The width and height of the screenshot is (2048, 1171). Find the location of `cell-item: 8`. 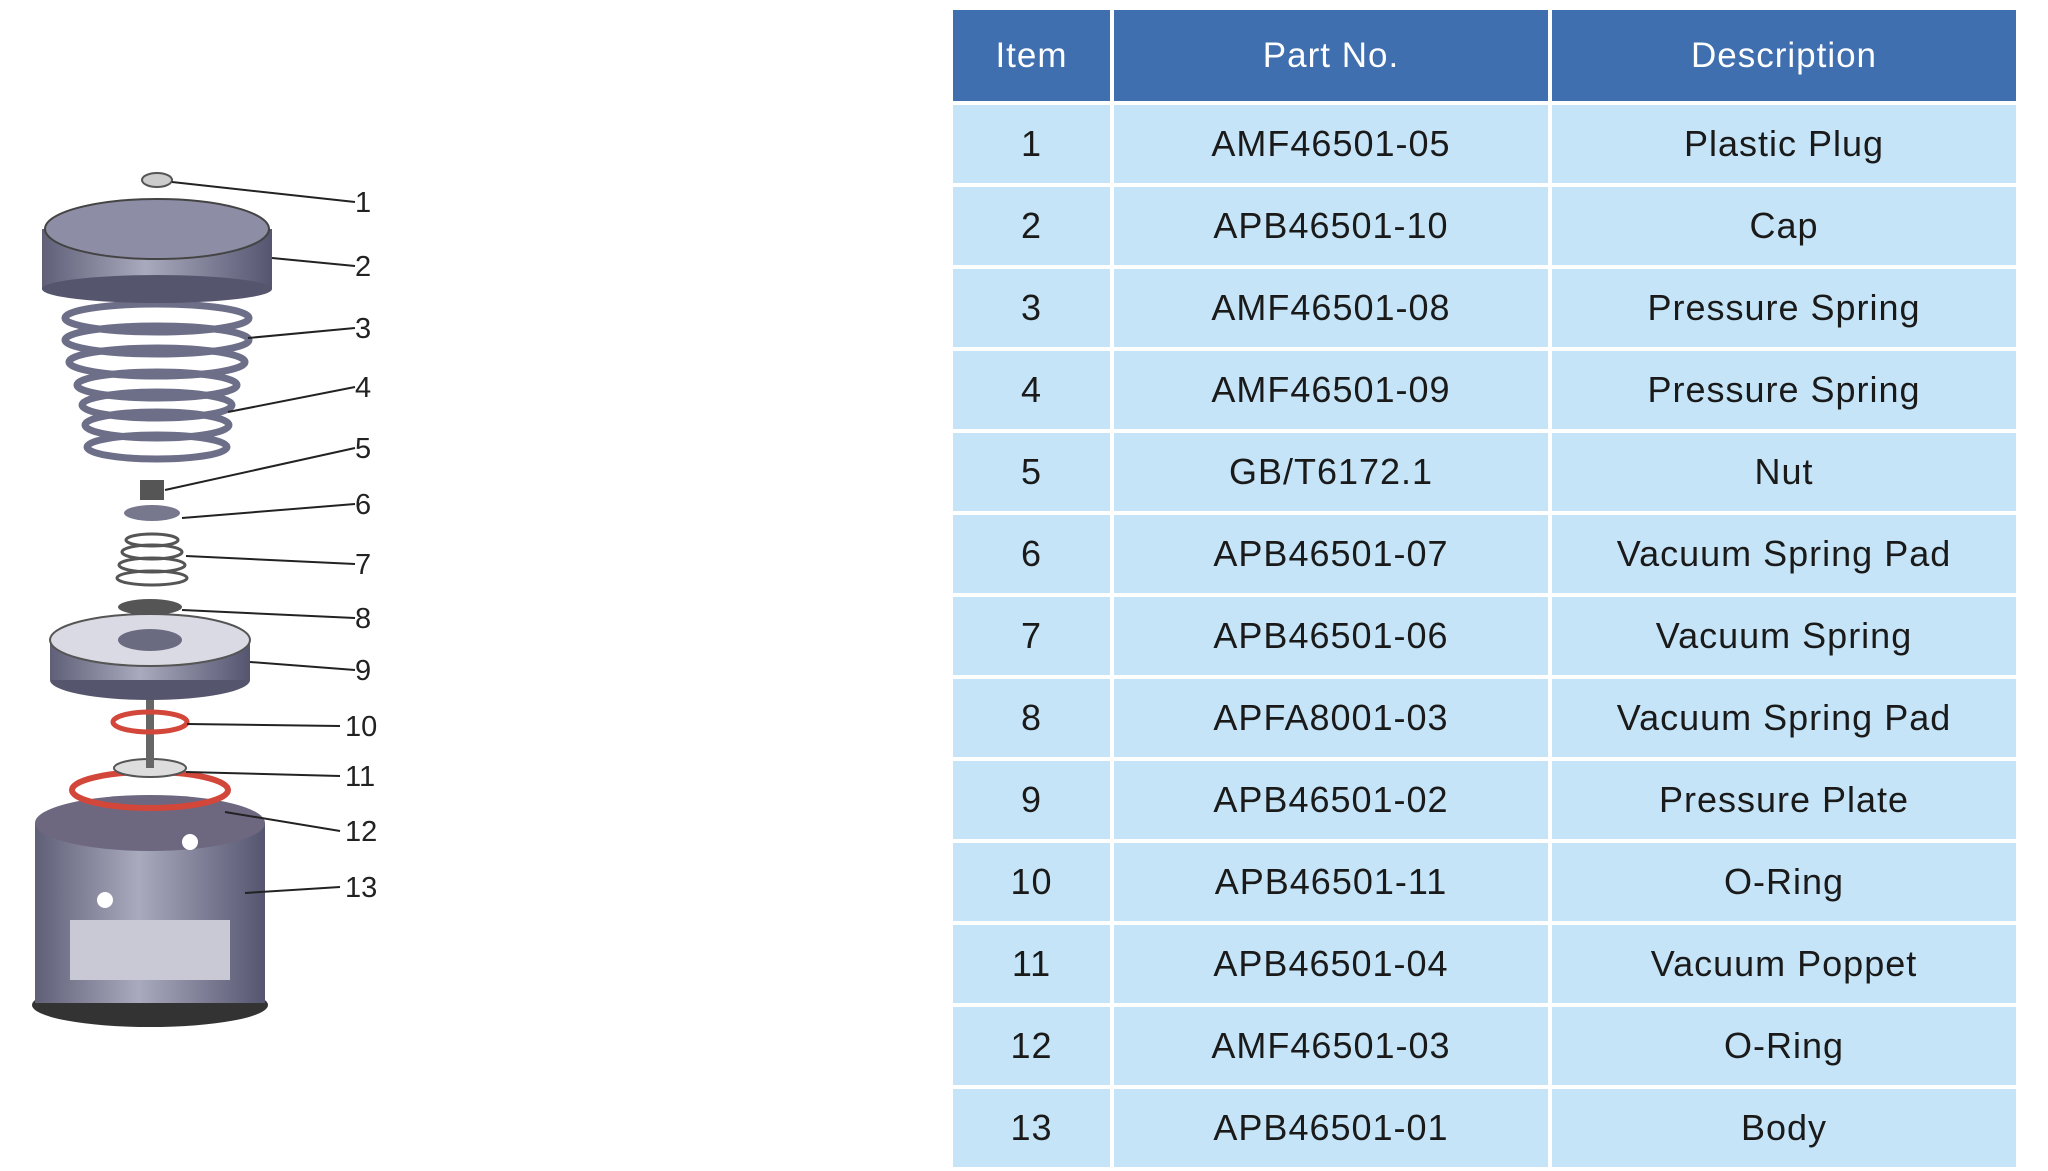

cell-item: 8 is located at coordinates (1031, 718).